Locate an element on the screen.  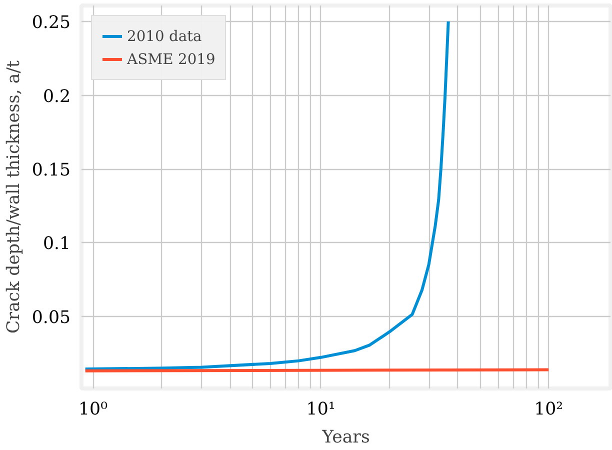
x-tick-label: 10⁰ is located at coordinates (93, 410).